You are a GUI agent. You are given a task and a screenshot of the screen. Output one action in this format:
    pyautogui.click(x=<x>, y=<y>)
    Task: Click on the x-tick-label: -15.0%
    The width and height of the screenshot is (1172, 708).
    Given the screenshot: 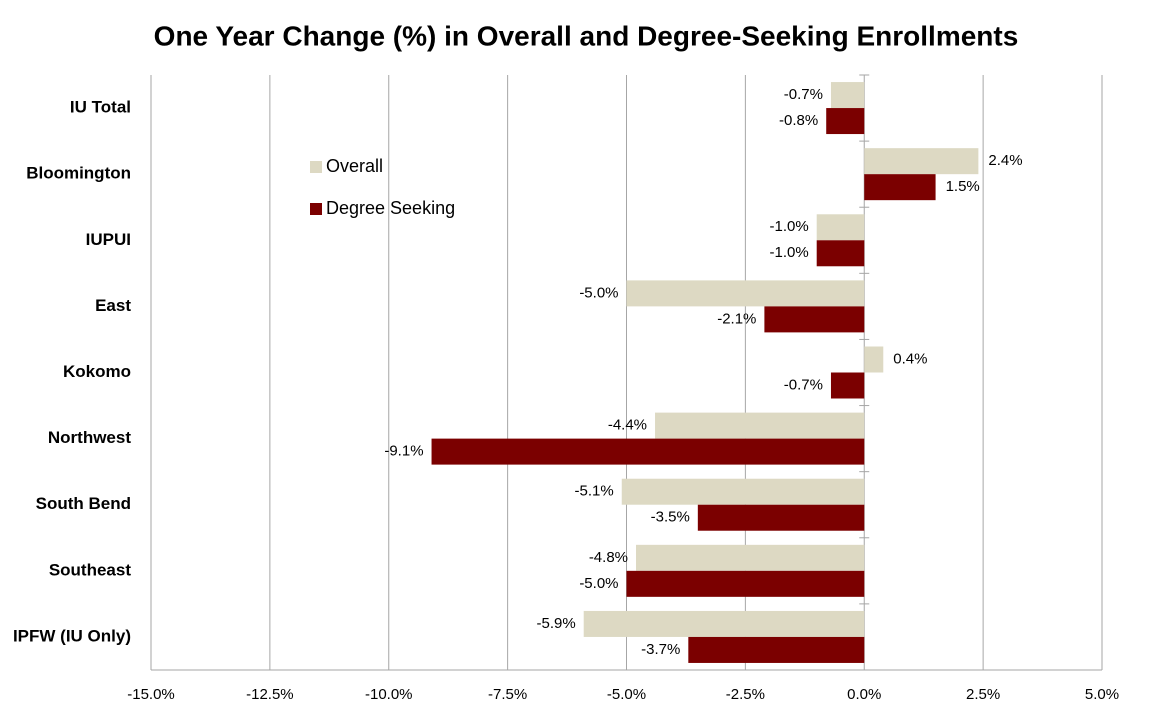 What is the action you would take?
    pyautogui.click(x=151, y=694)
    